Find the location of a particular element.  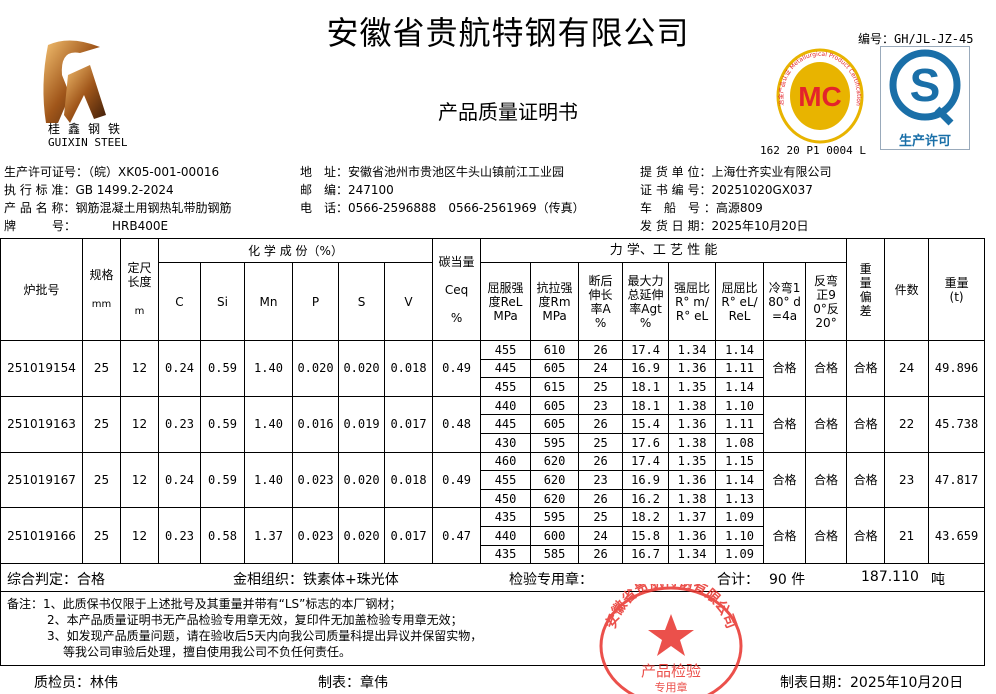

mech-value: 620 is located at coordinates (555, 480).